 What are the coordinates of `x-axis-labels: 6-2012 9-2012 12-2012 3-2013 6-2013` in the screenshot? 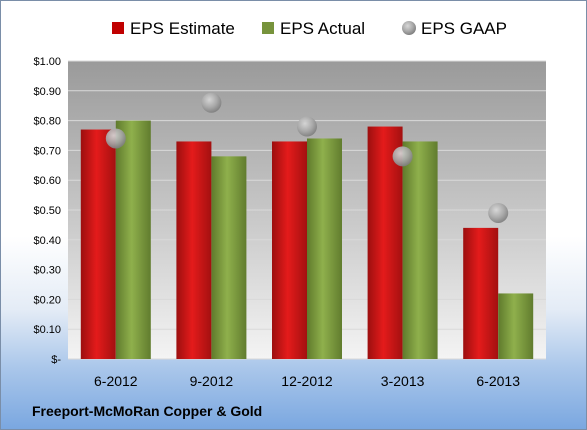 It's located at (307, 381).